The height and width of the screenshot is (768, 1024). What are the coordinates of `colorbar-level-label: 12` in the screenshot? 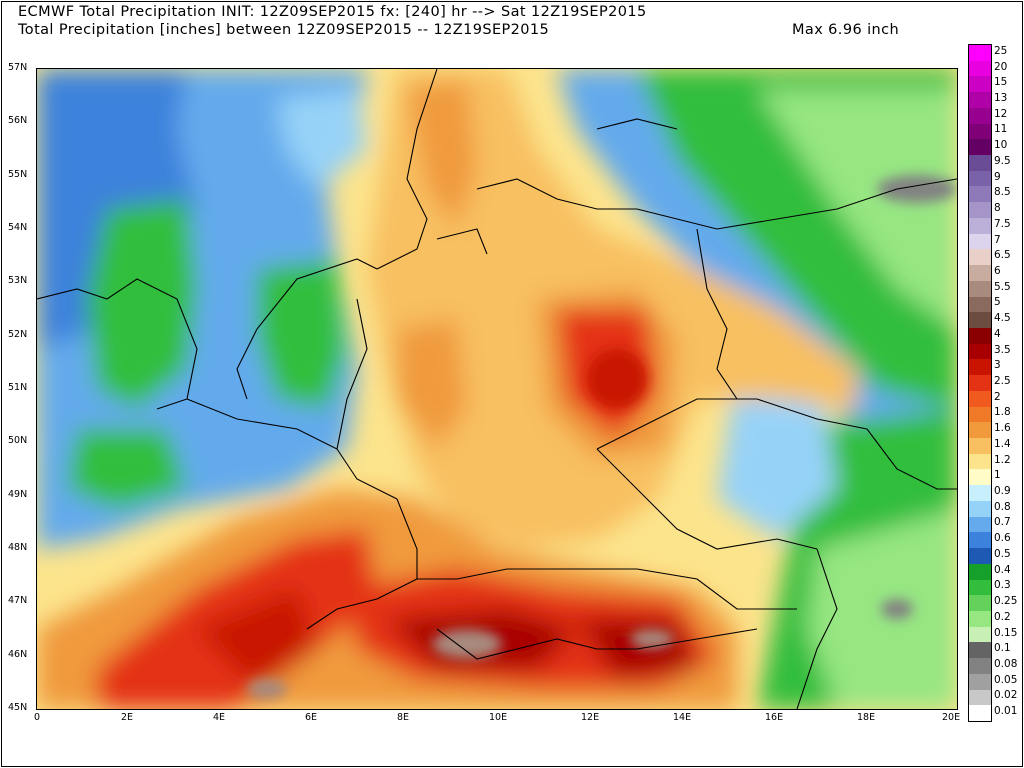 It's located at (1001, 113).